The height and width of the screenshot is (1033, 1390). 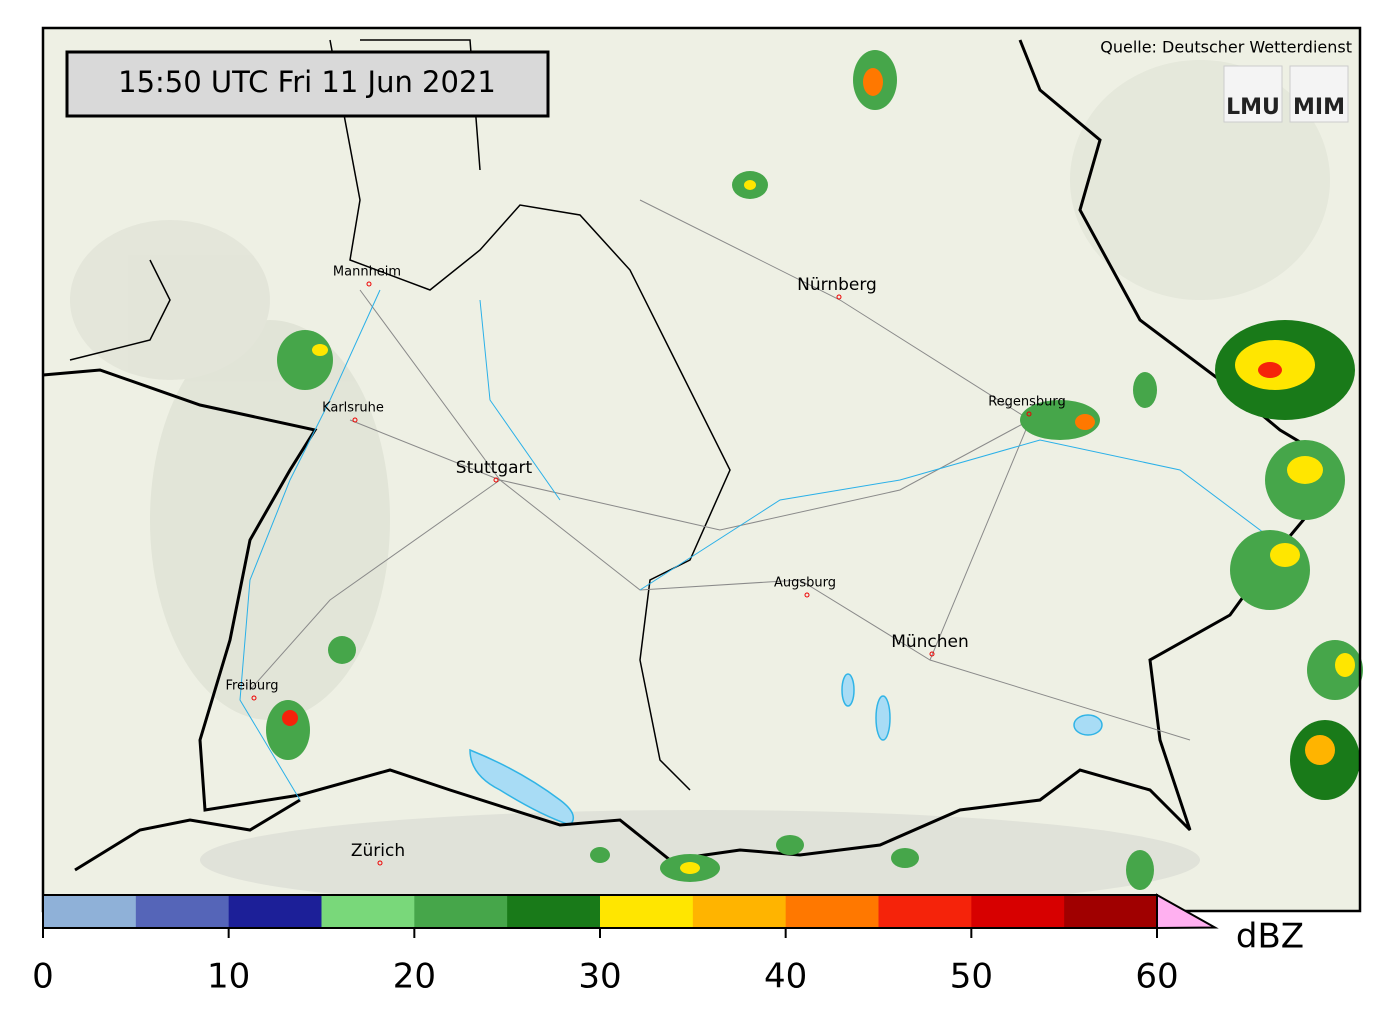 What do you see at coordinates (1253, 107) in the screenshot?
I see `logo: LMU` at bounding box center [1253, 107].